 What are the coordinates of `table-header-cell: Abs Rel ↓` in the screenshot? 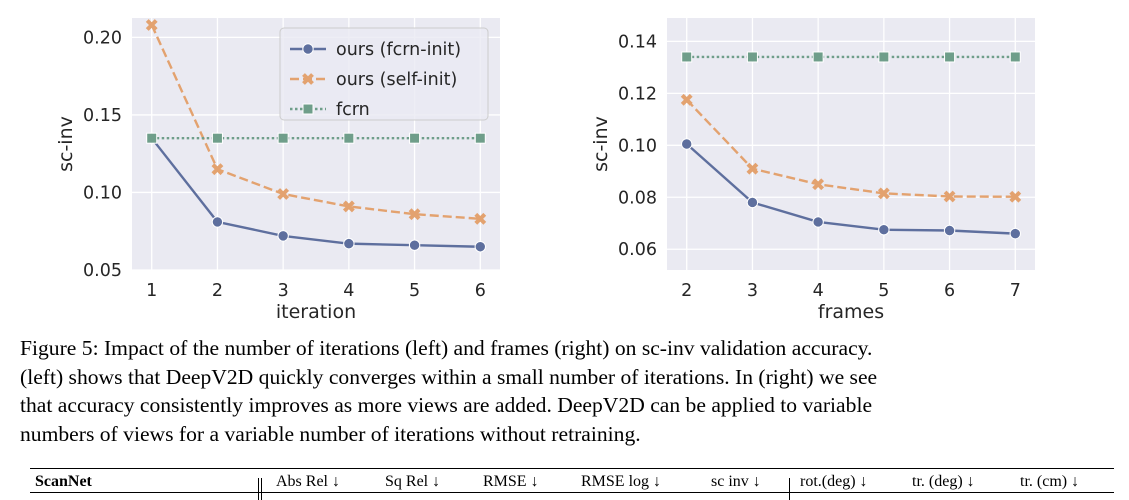 It's located at (308, 481).